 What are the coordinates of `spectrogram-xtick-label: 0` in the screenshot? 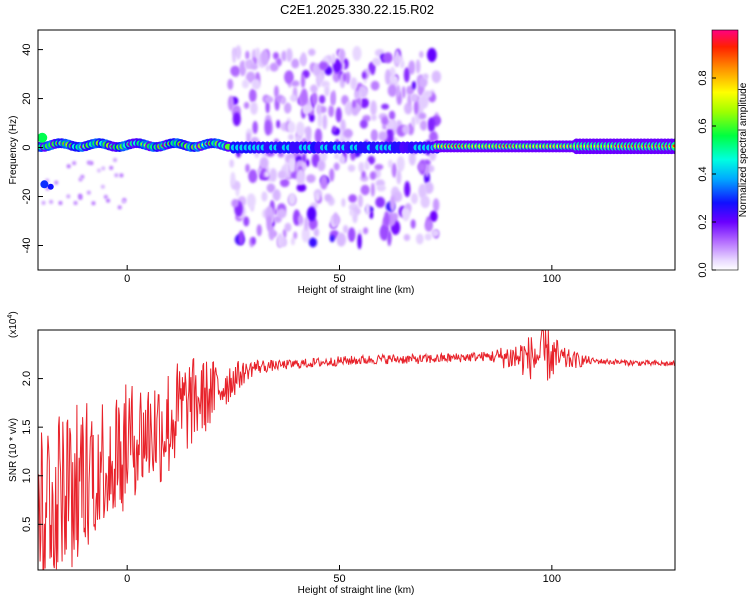 It's located at (127, 279).